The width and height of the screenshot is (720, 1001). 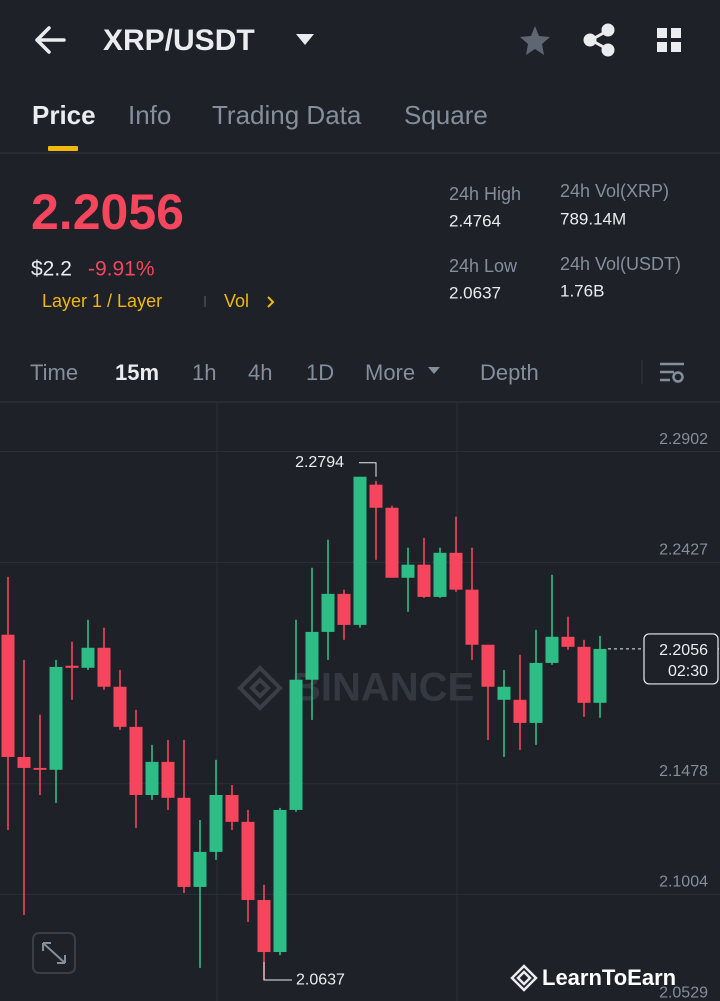 What do you see at coordinates (107, 212) in the screenshot?
I see `last-price: 2.2056` at bounding box center [107, 212].